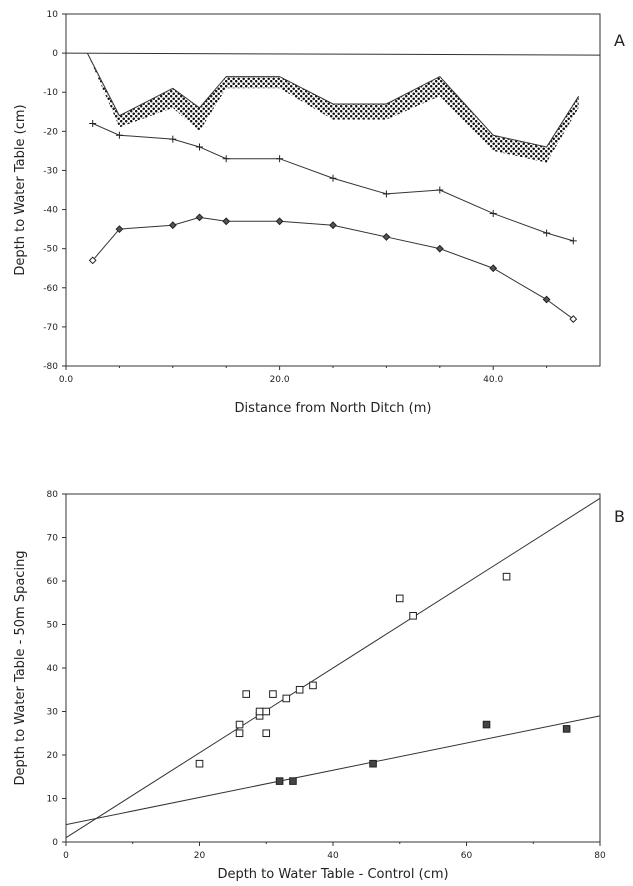 The image size is (633, 886). Describe the element at coordinates (467, 856) in the screenshot. I see `x-tick-label: 60` at that location.